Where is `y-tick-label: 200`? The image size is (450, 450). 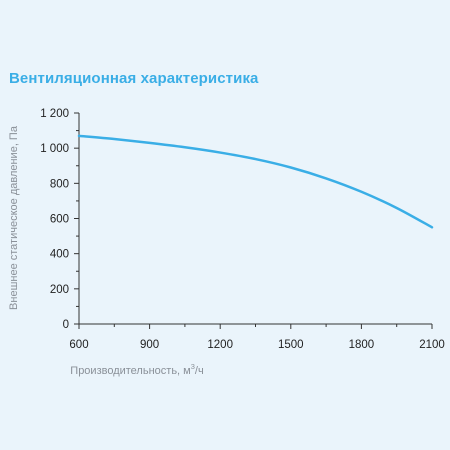
y-tick-label: 200 is located at coordinates (59, 290).